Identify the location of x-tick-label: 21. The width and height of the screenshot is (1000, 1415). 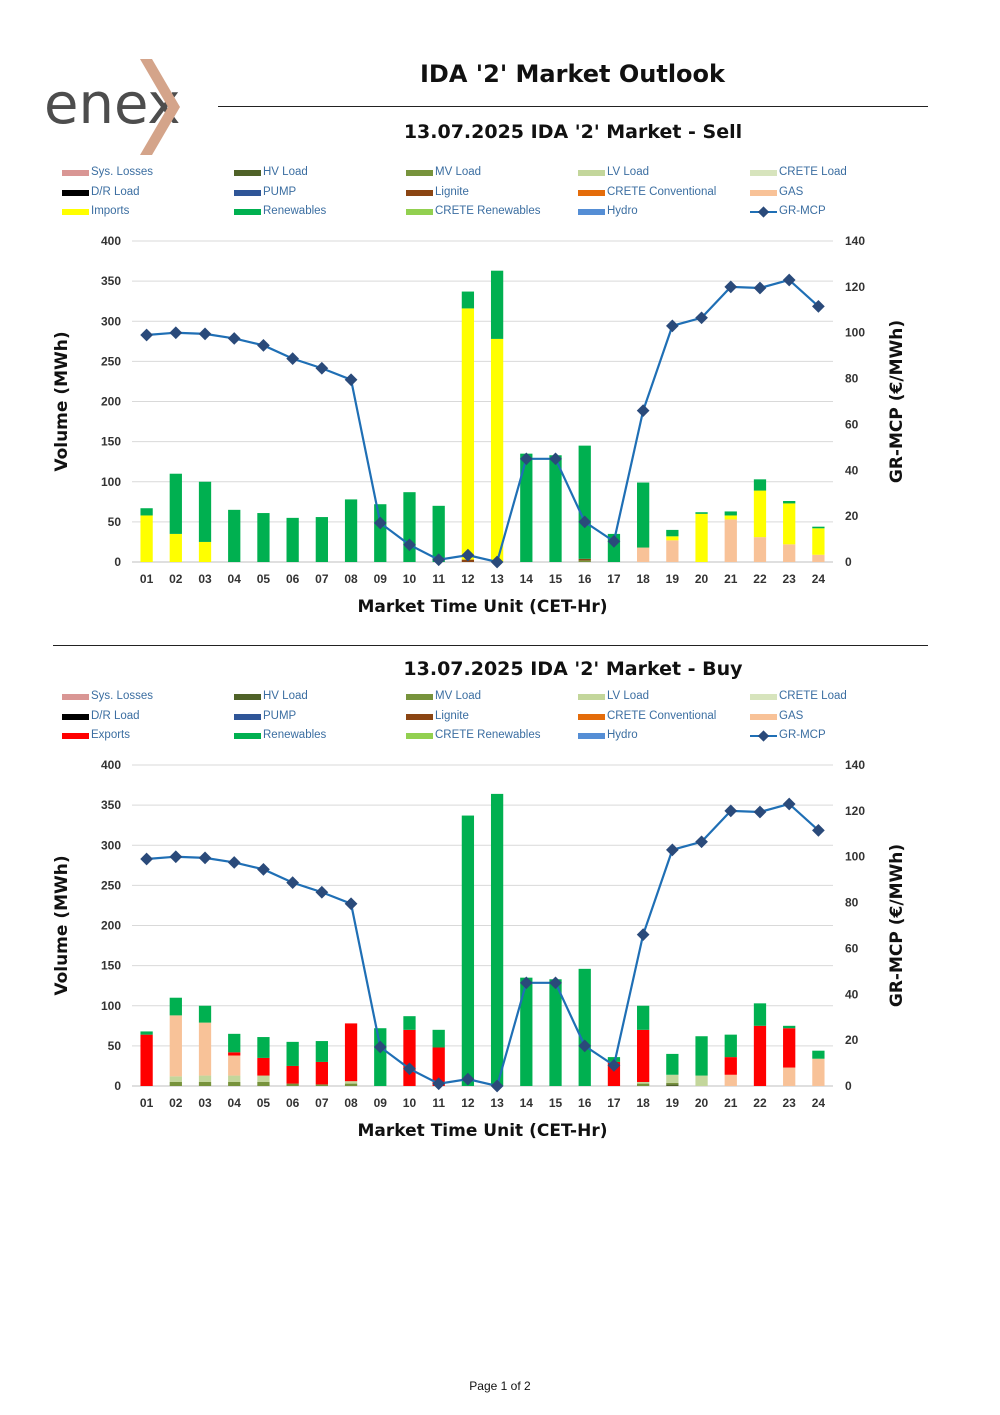
(731, 1103).